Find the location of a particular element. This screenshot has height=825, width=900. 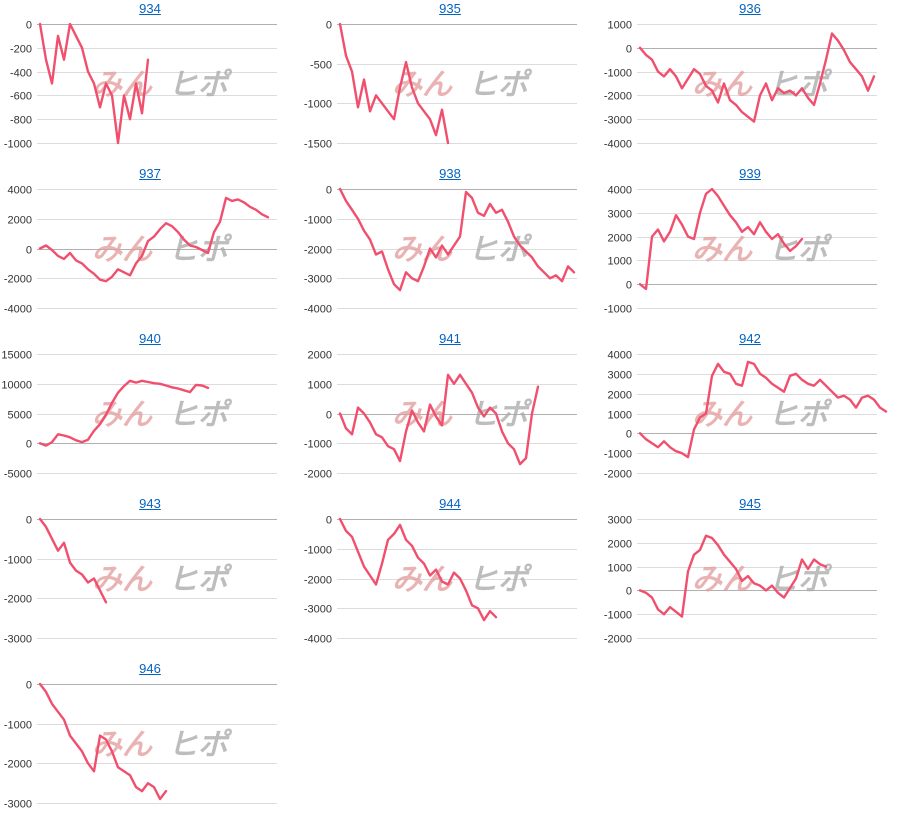

chart-plot: 15000 10000 5000 0 -5000 みん ヒポ is located at coordinates (139, 415).